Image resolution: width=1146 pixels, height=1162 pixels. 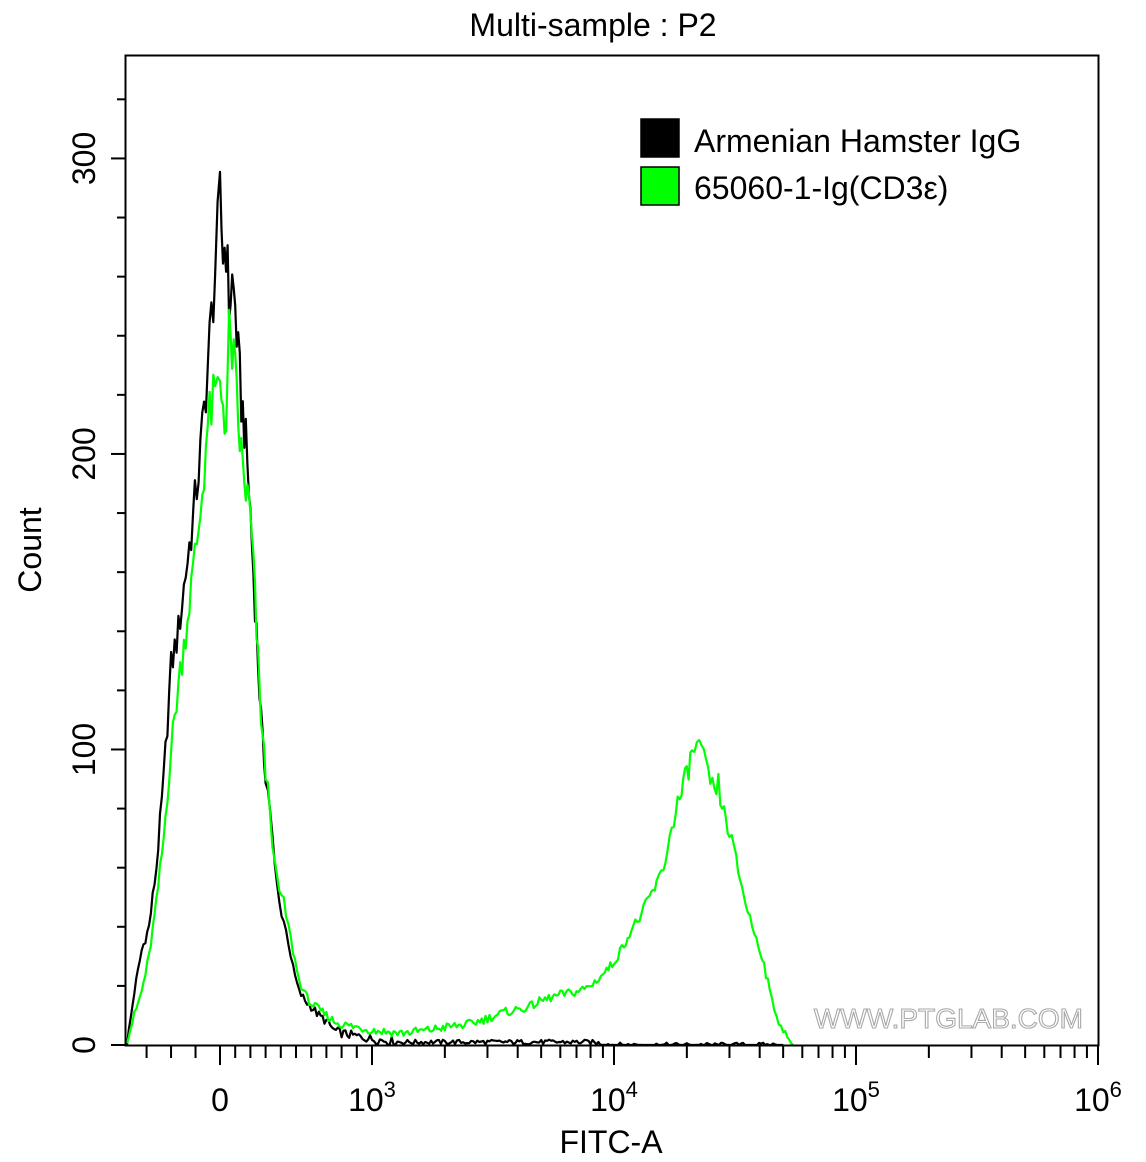 What do you see at coordinates (660, 186) in the screenshot?
I see `legend-swatch-cd3` at bounding box center [660, 186].